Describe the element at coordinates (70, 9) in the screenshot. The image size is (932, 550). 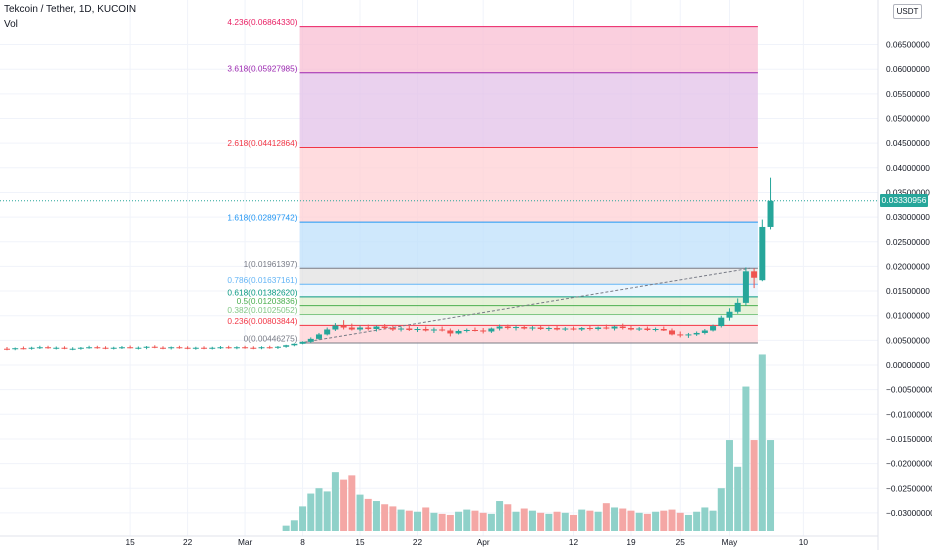
I see `chart-title: Tekcoin / Tether, 1D, KUCOIN` at that location.